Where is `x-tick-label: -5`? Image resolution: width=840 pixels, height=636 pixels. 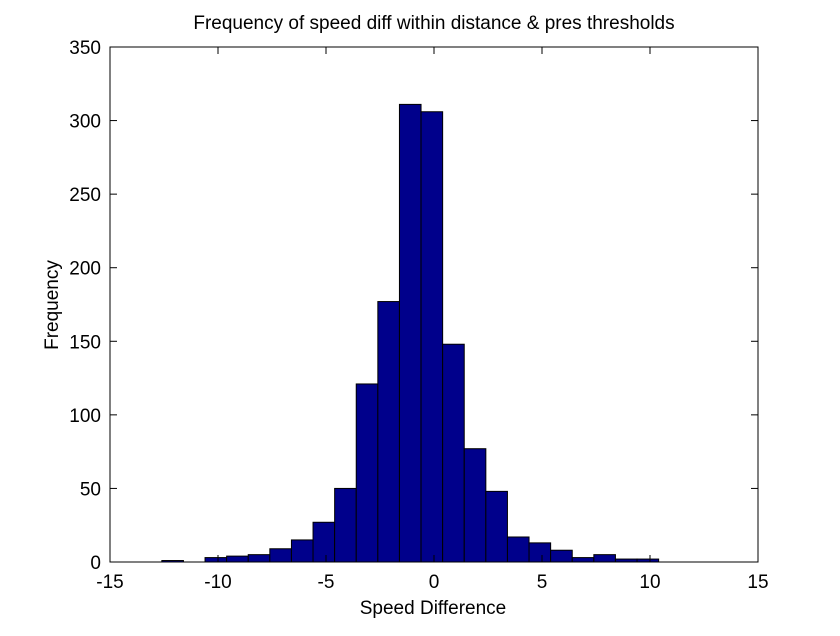 x-tick-label: -5 is located at coordinates (326, 582).